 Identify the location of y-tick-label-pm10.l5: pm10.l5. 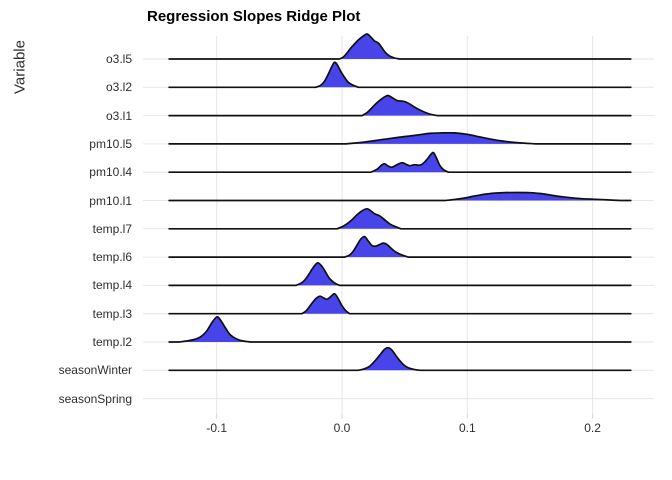
(110, 143).